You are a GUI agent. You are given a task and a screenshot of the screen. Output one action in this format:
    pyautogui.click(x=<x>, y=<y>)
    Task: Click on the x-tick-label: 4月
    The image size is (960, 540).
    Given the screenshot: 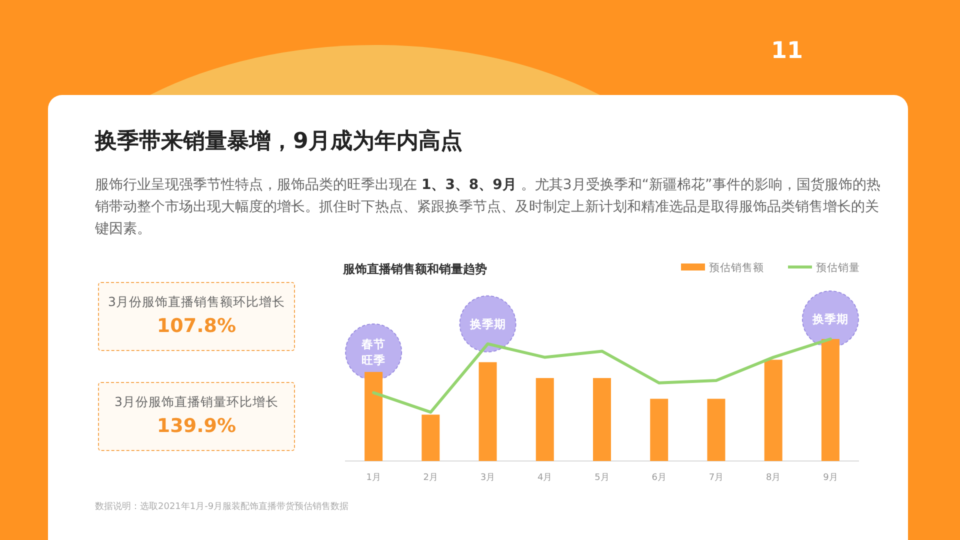 What is the action you would take?
    pyautogui.click(x=545, y=478)
    